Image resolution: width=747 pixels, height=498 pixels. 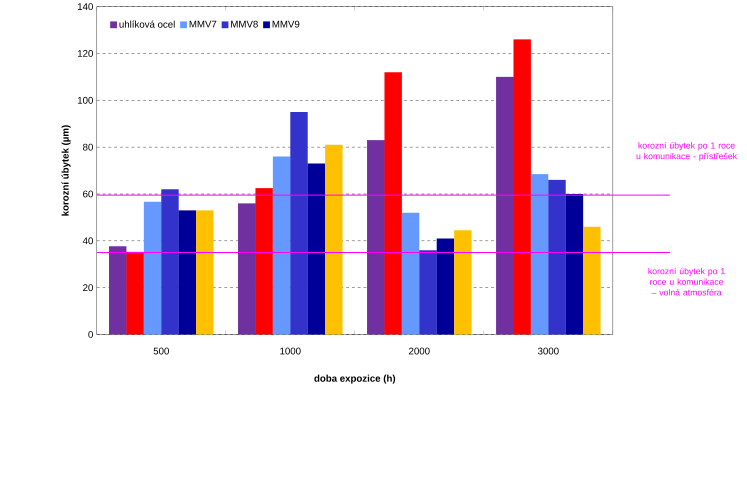 What do you see at coordinates (286, 24) in the screenshot?
I see `legend-label: MMV9` at bounding box center [286, 24].